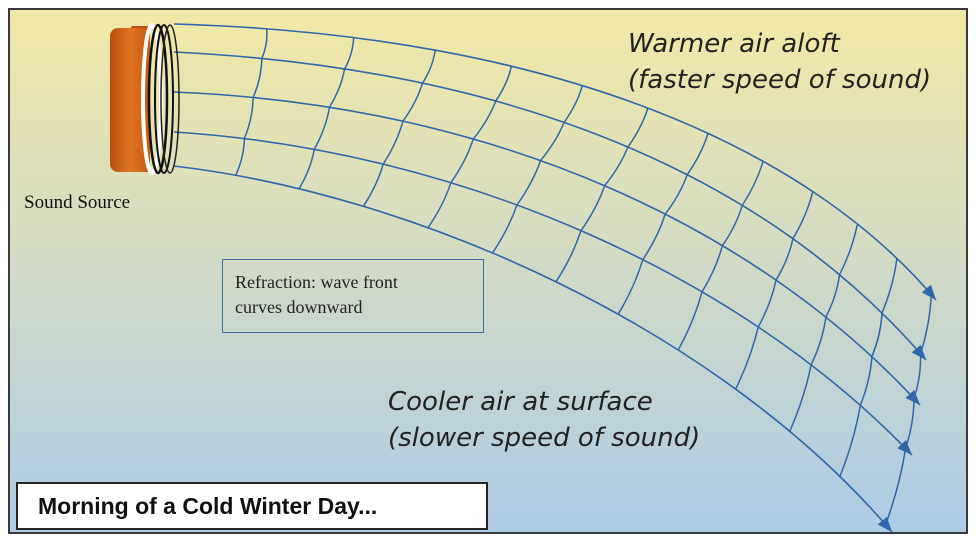 Image resolution: width=976 pixels, height=547 pixels. Describe the element at coordinates (520, 402) in the screenshot. I see `cool-air-line-1: Cooler air at surface` at that location.